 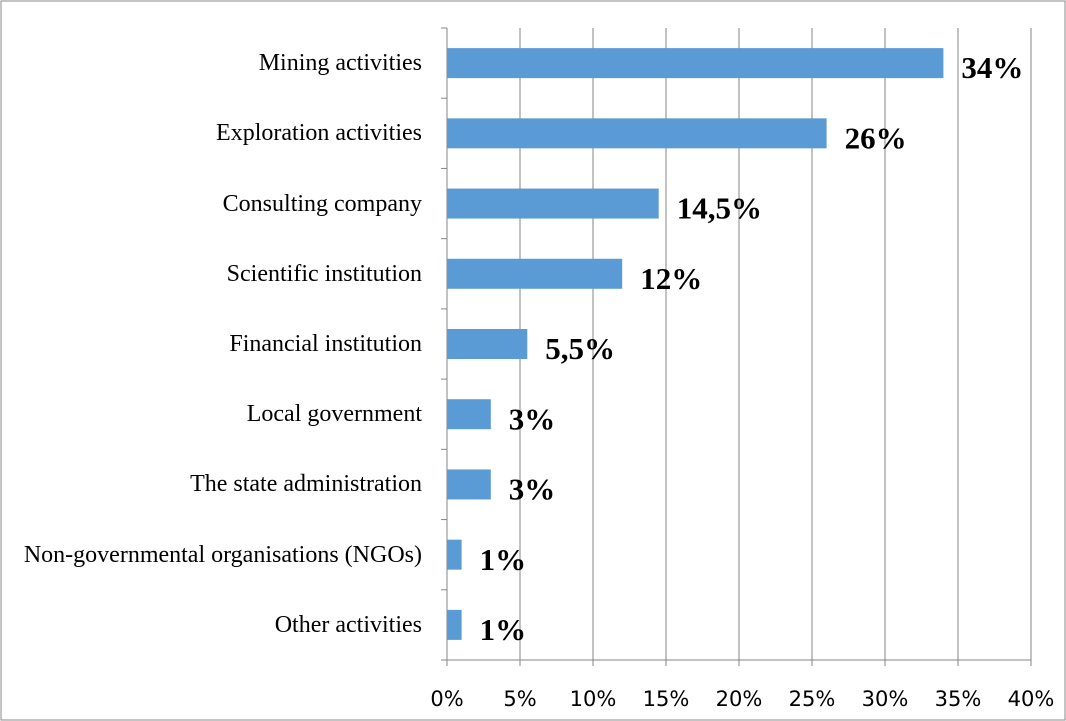 I want to click on category-label: Financial institution, so click(x=325, y=344).